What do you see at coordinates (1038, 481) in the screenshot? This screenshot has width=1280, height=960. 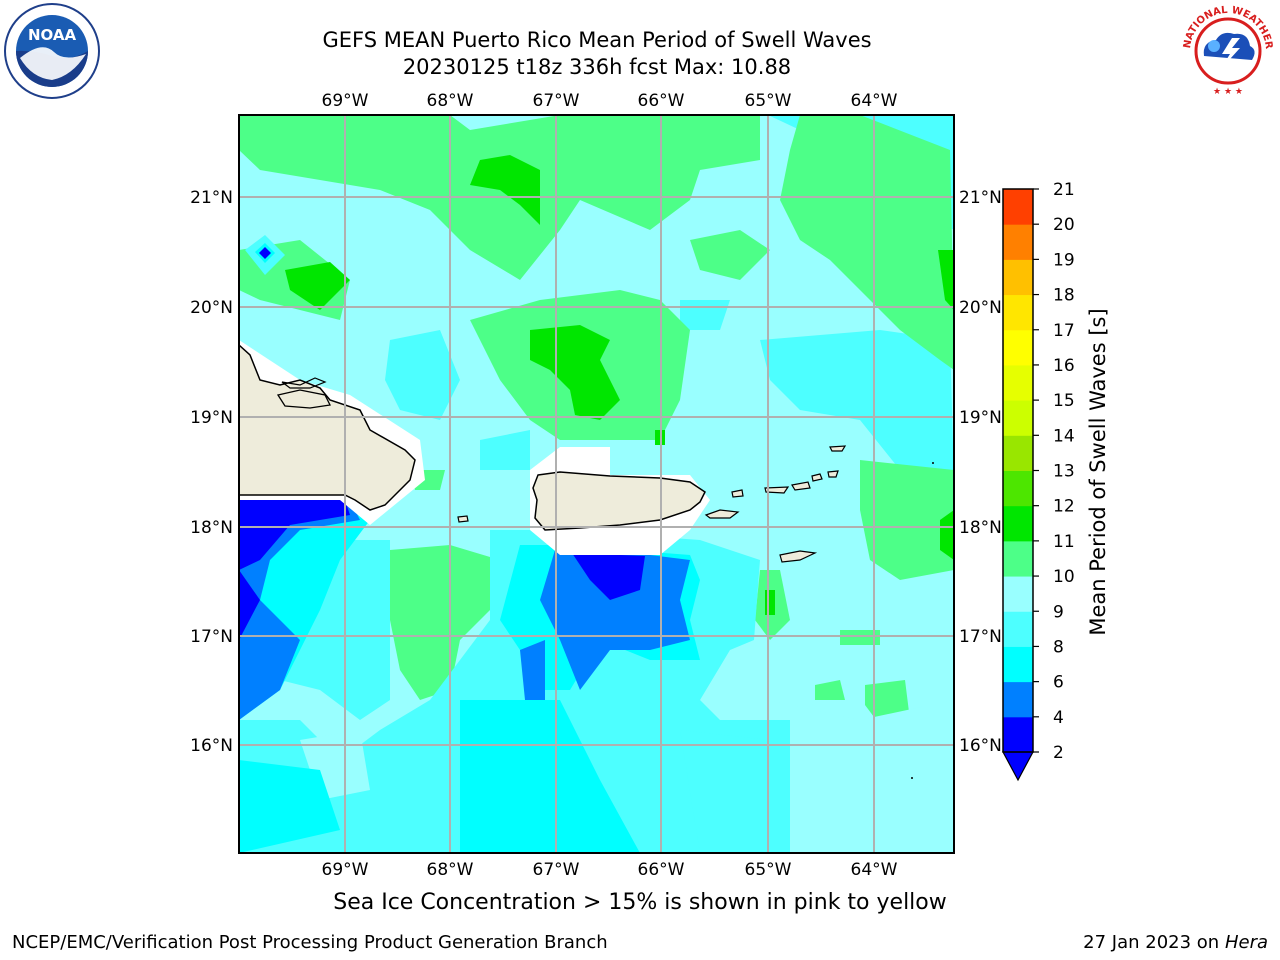 I see `colorbar: 2 4 6 8 9 10 11 12 13 14 15 16 17 18 19 20 21` at bounding box center [1038, 481].